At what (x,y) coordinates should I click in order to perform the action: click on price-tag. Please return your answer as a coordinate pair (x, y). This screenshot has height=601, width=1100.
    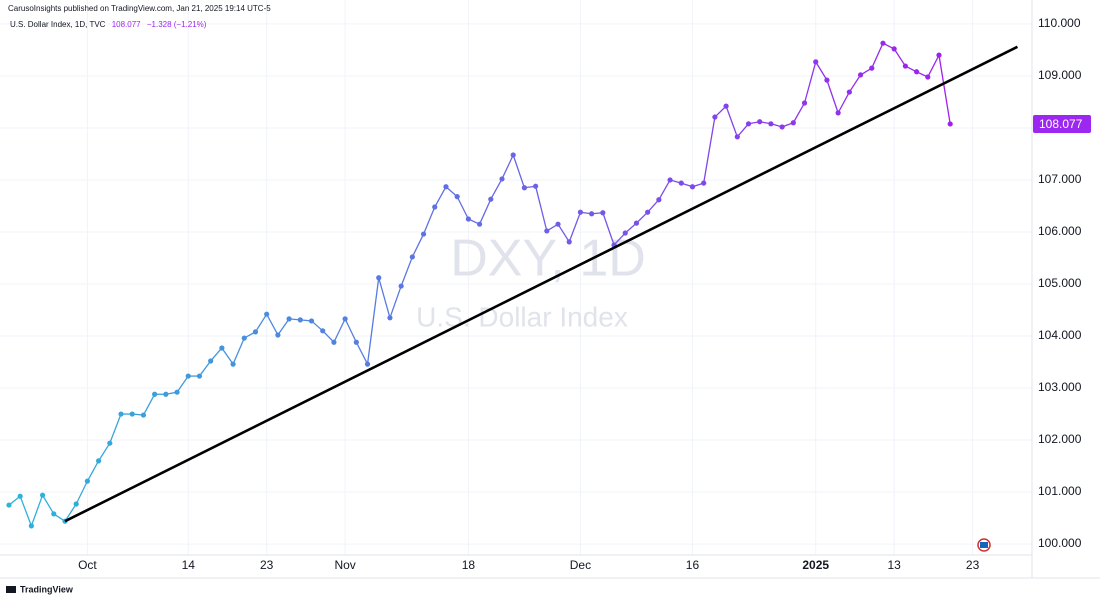
    Looking at the image, I should click on (1062, 123).